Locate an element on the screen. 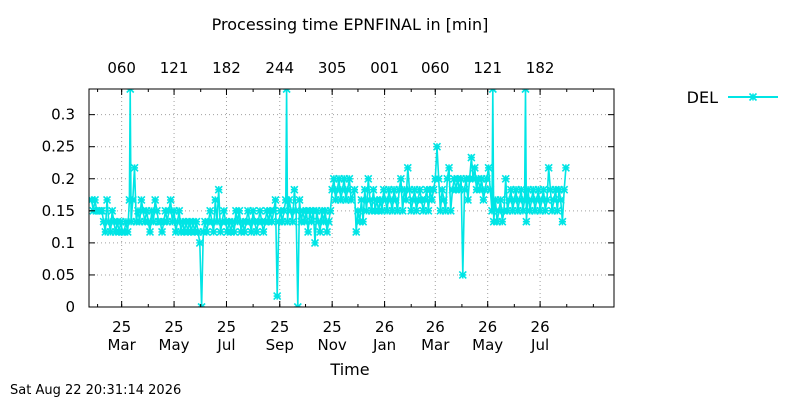 Image resolution: width=800 pixels, height=400 pixels. y-tick-label: 0.25 is located at coordinates (58, 147).